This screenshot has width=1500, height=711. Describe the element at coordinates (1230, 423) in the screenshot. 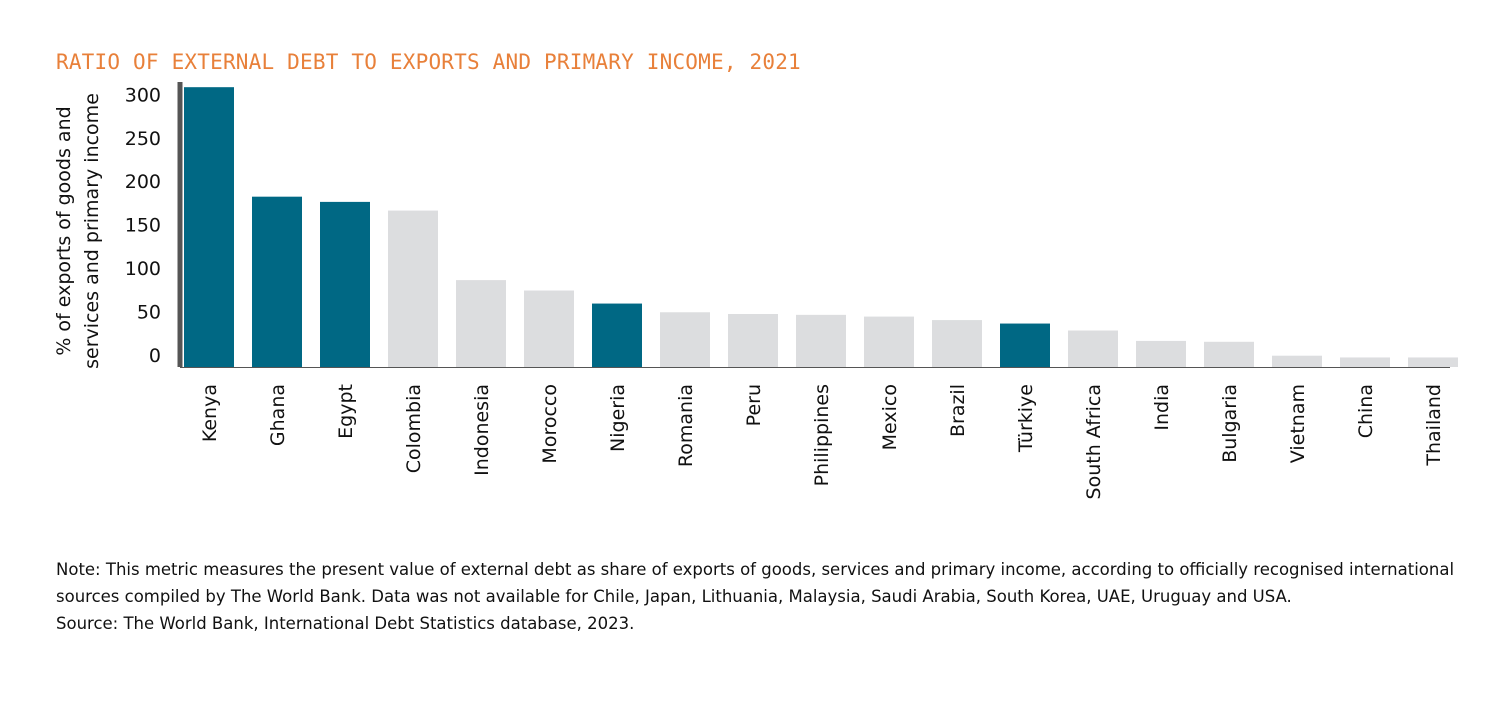

I see `category-label: Bulgaria` at that location.